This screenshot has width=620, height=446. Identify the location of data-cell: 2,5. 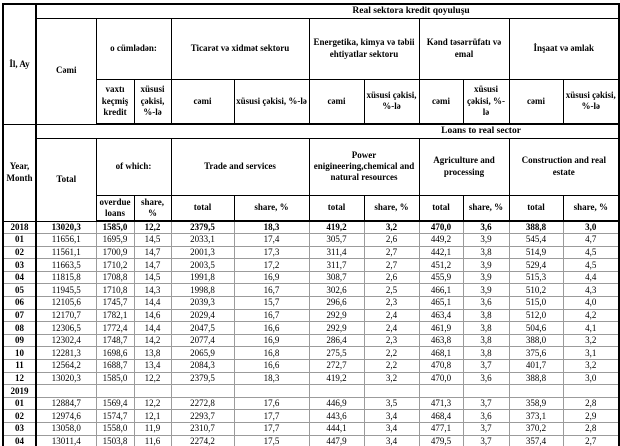
(391, 290).